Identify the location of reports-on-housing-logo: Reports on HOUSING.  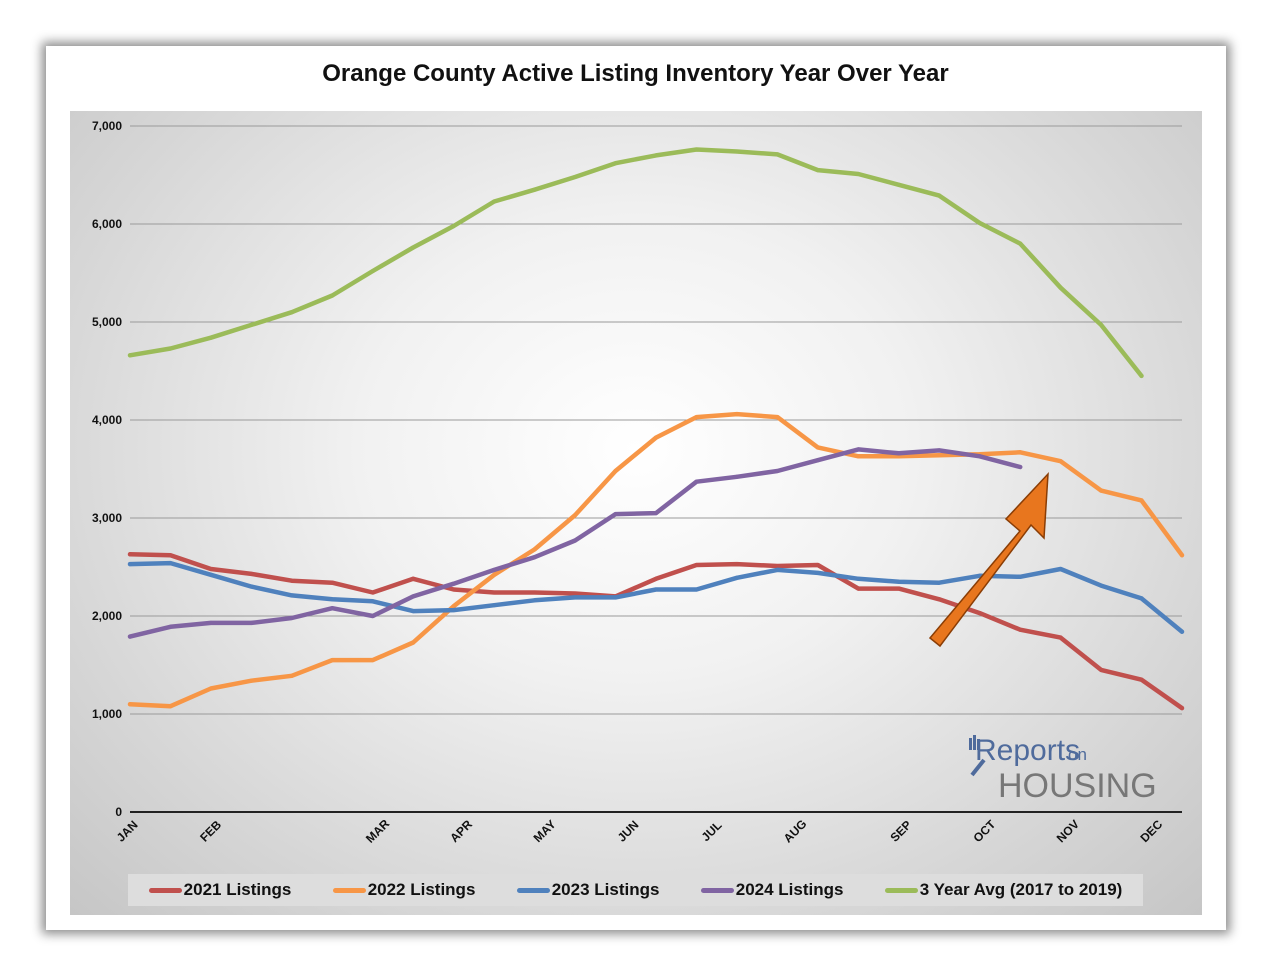
(1062, 767).